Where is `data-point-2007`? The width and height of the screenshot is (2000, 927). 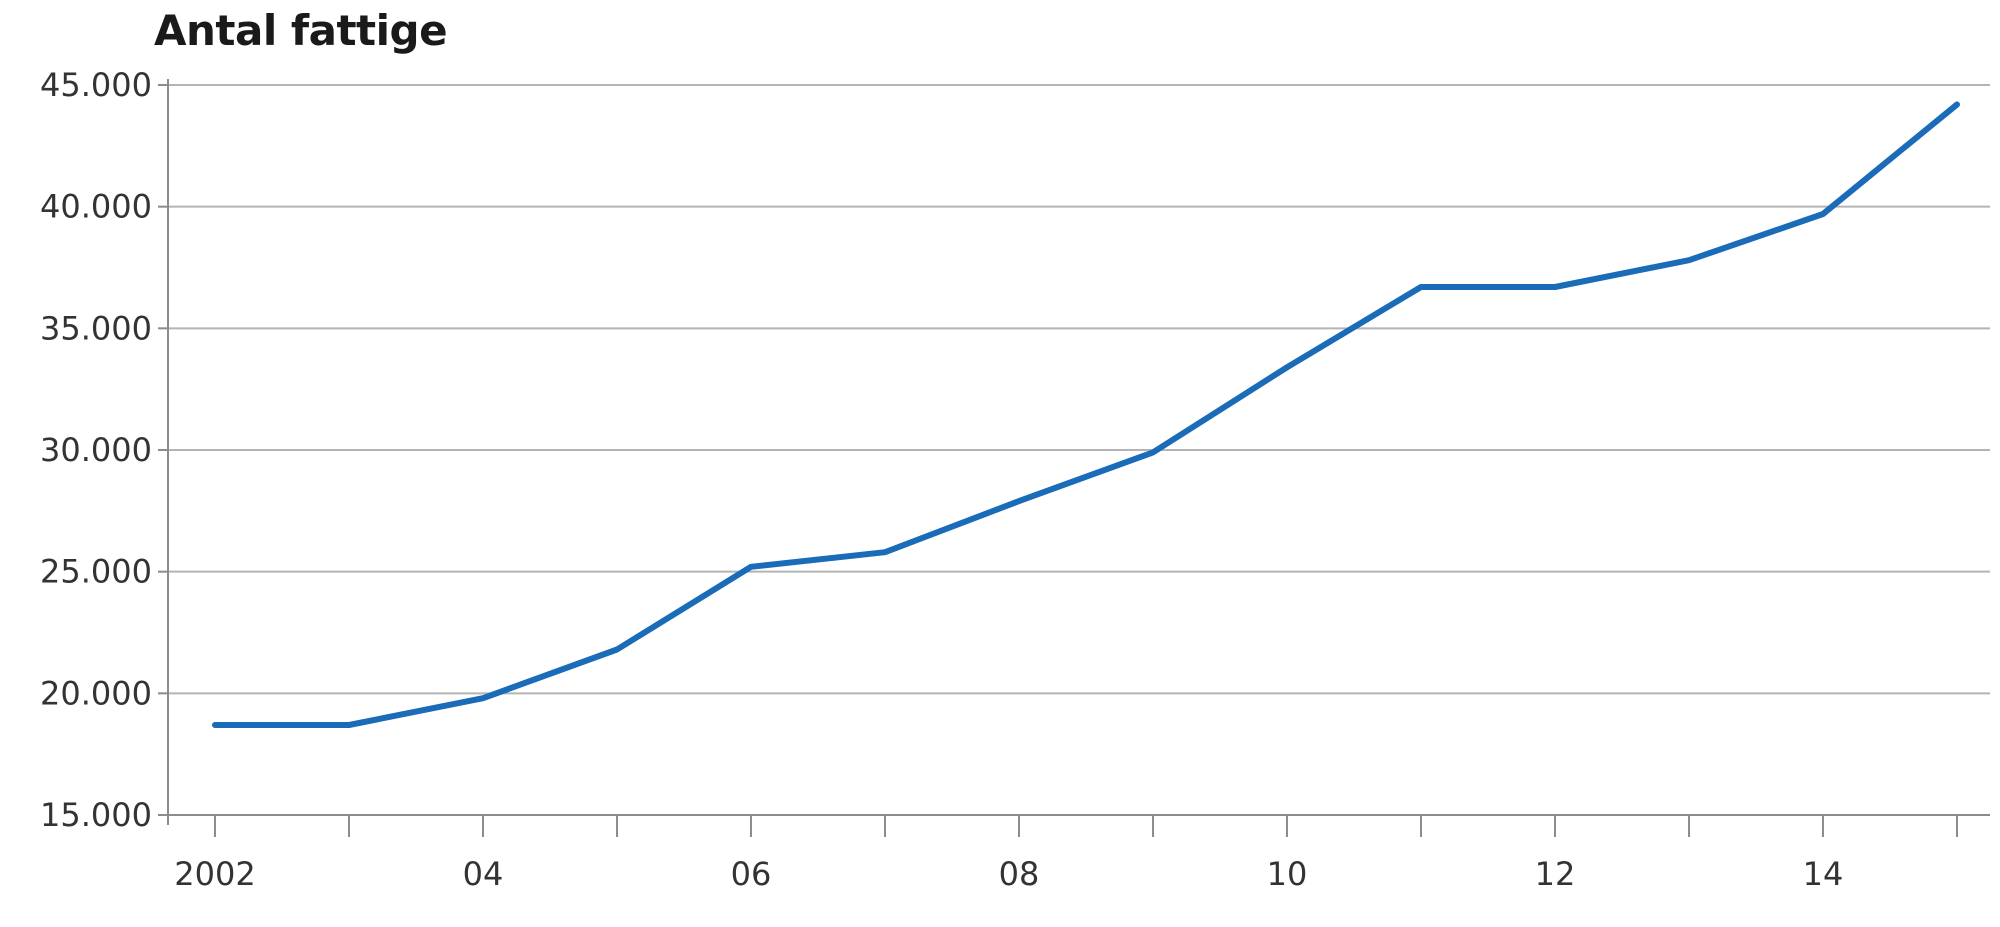 data-point-2007 is located at coordinates (885, 552).